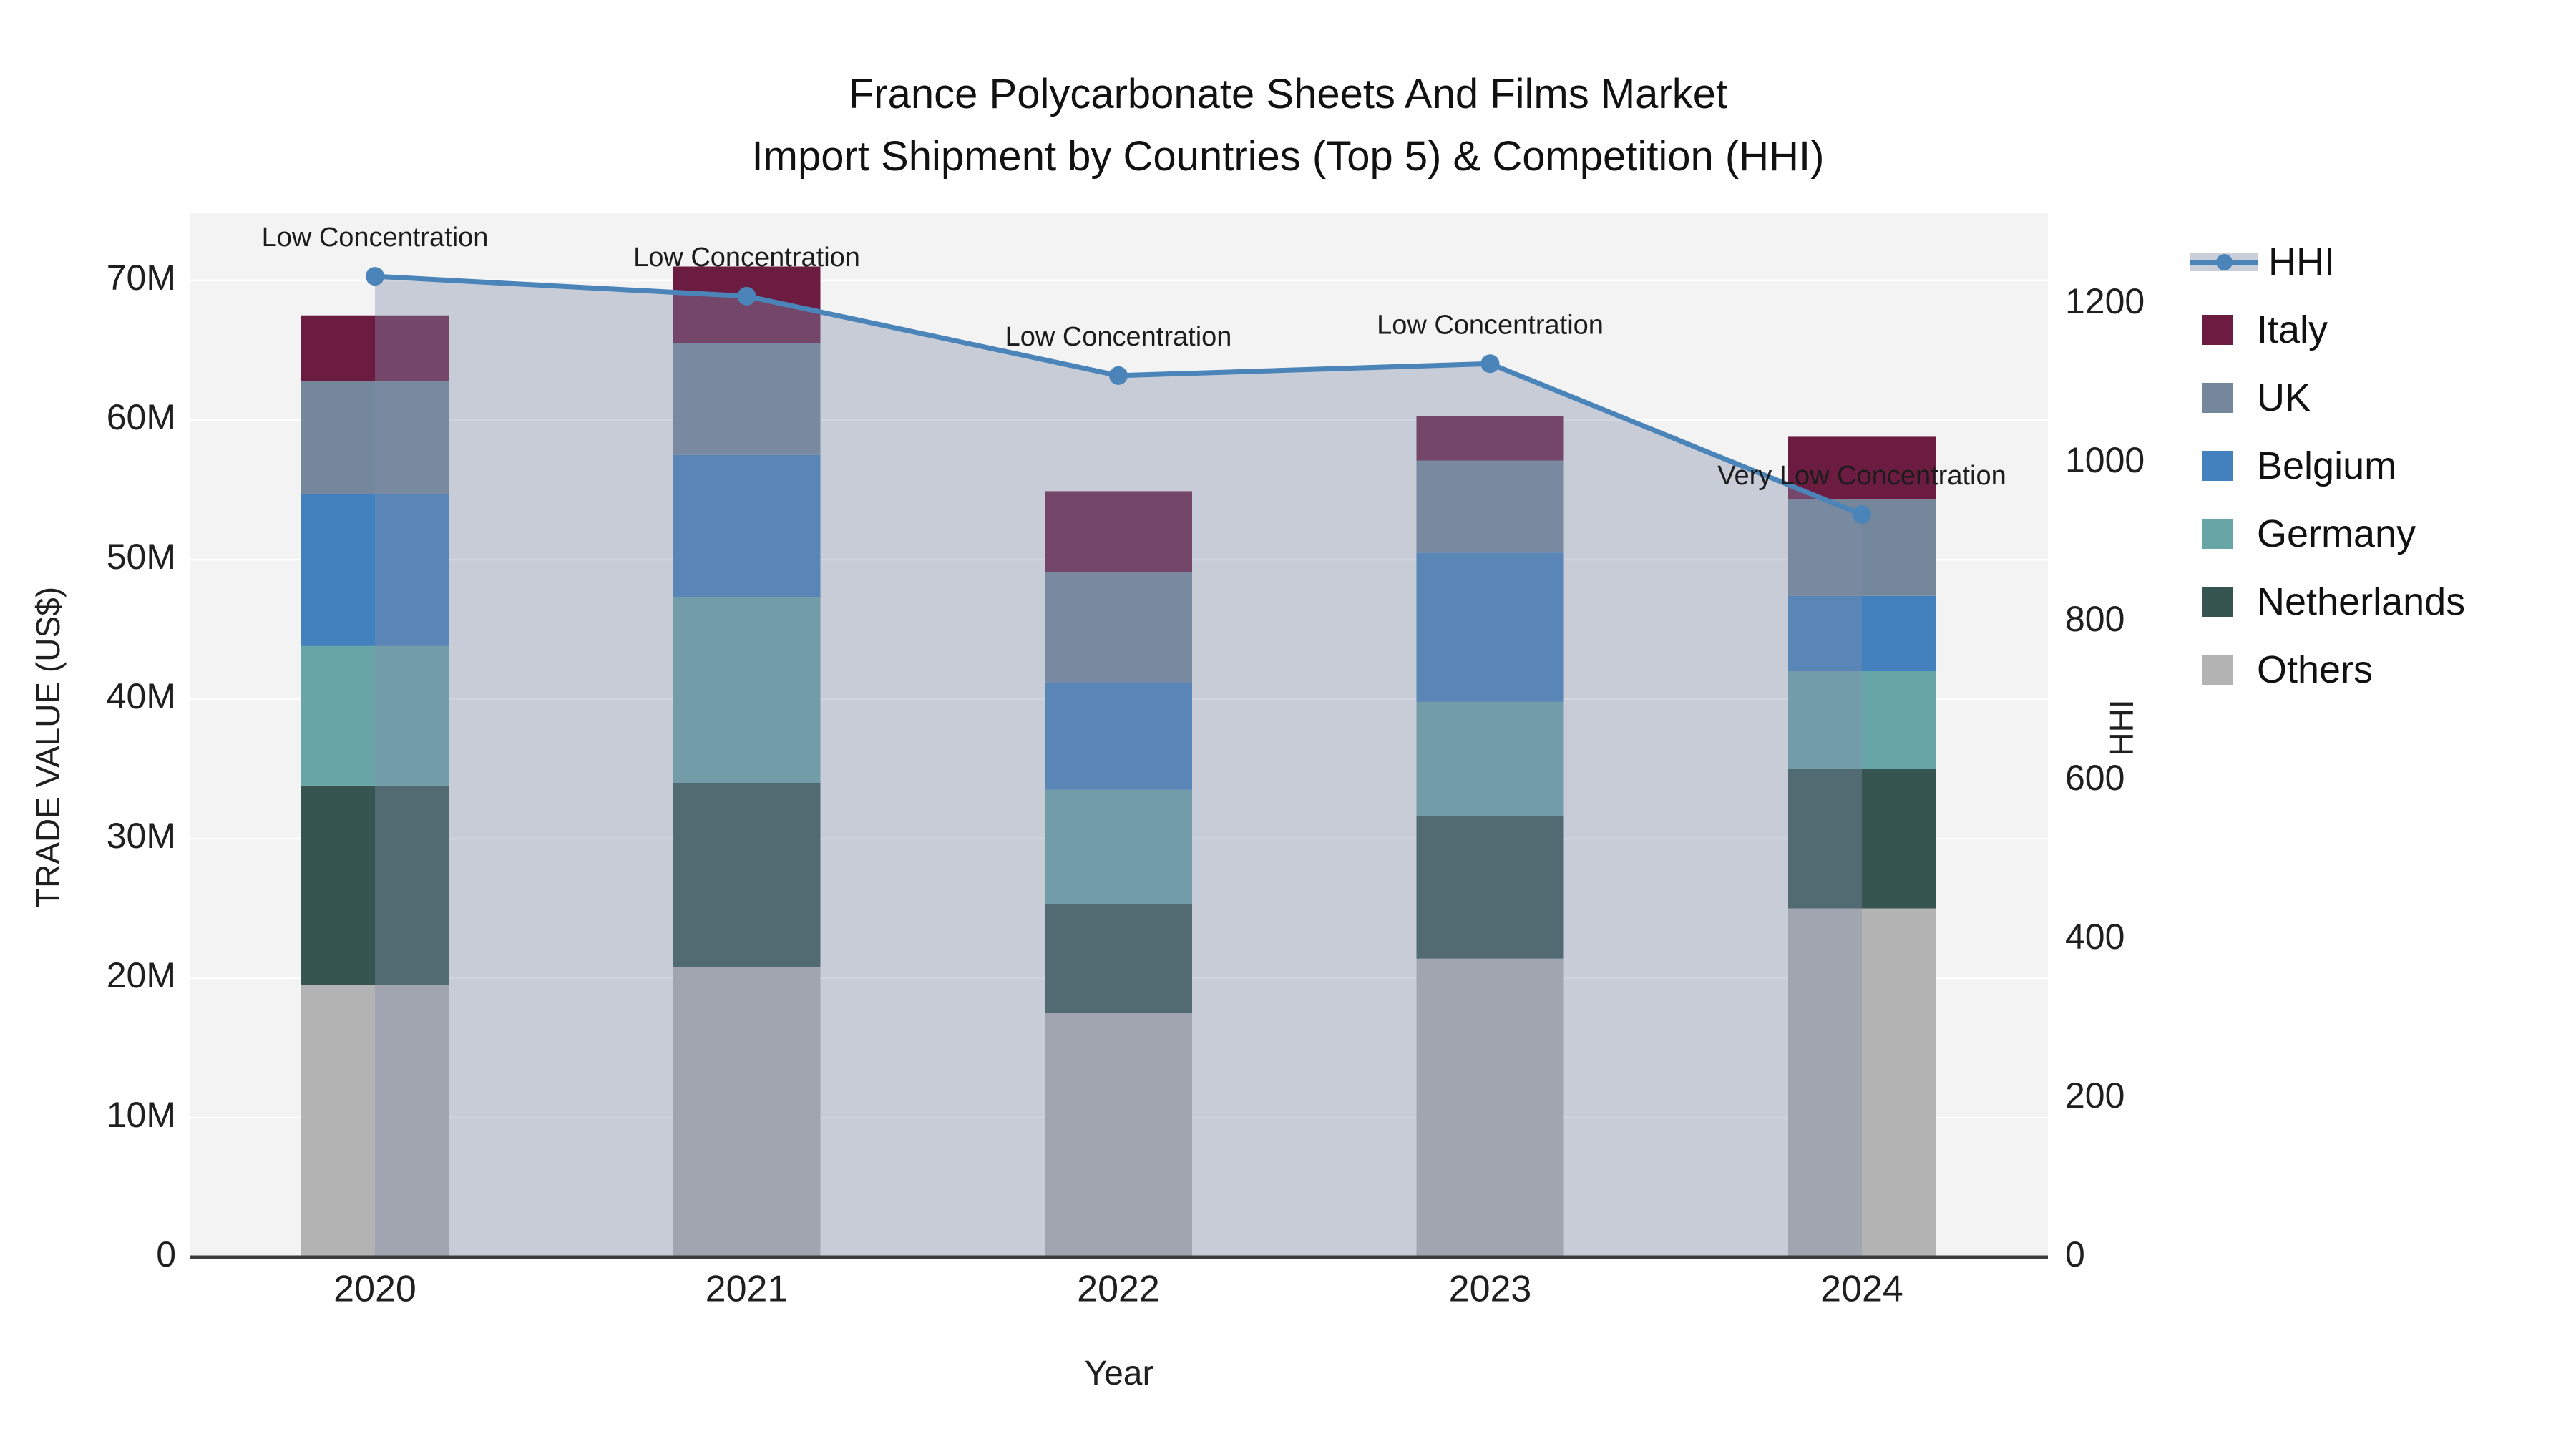 Image resolution: width=2576 pixels, height=1449 pixels. Describe the element at coordinates (1118, 958) in the screenshot. I see `bar-2022-netherlands` at that location.